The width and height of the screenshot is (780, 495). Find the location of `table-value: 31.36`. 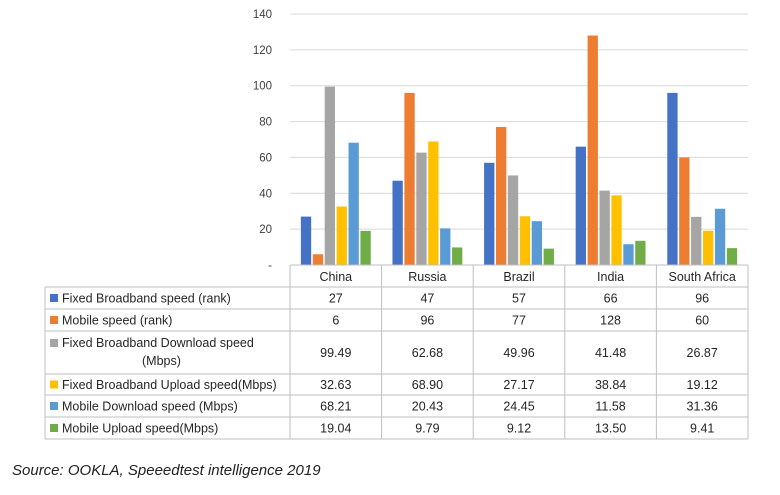

table-value: 31.36 is located at coordinates (702, 407).